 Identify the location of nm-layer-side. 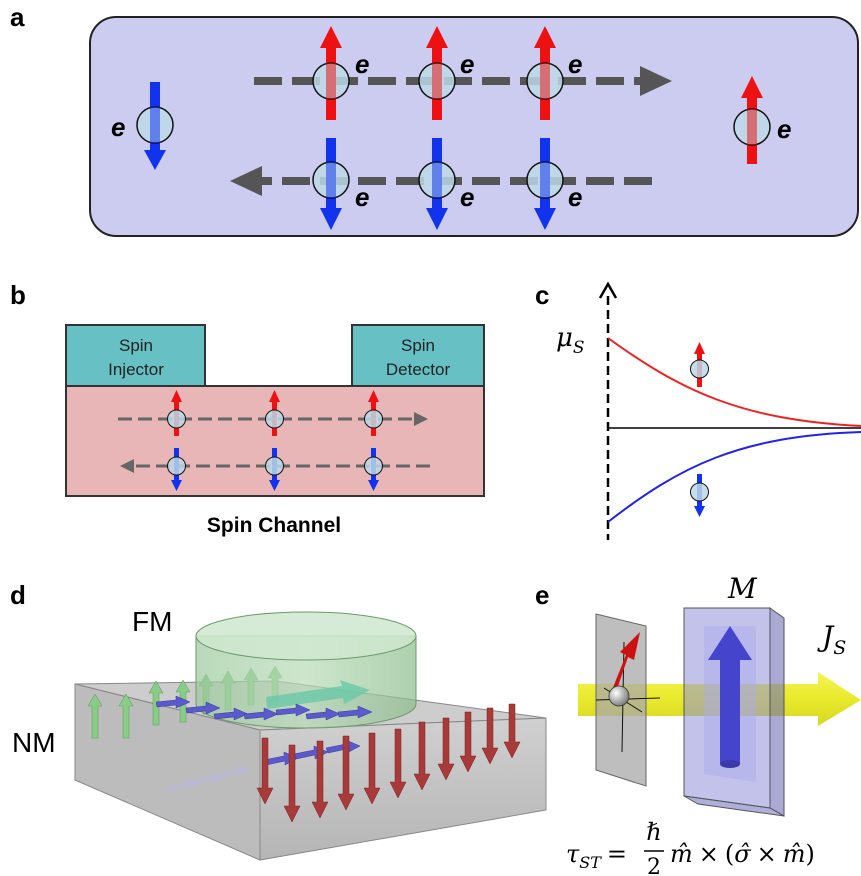
(167, 772).